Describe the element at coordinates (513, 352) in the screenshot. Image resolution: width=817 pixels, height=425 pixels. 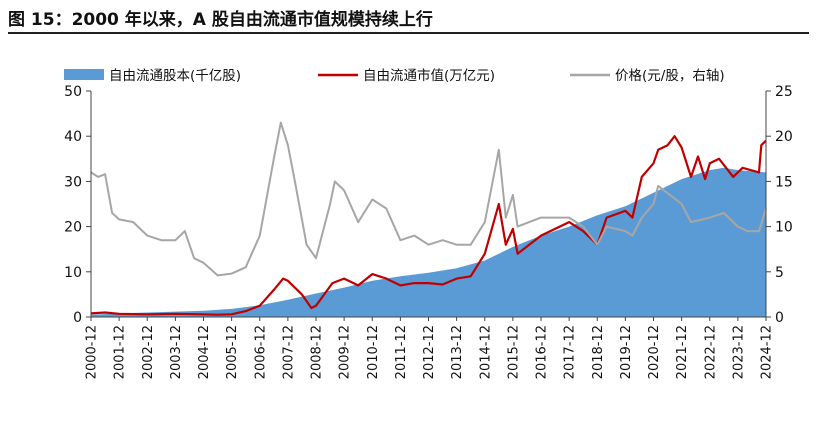
I see `x-tick-15: 2015-12` at that location.